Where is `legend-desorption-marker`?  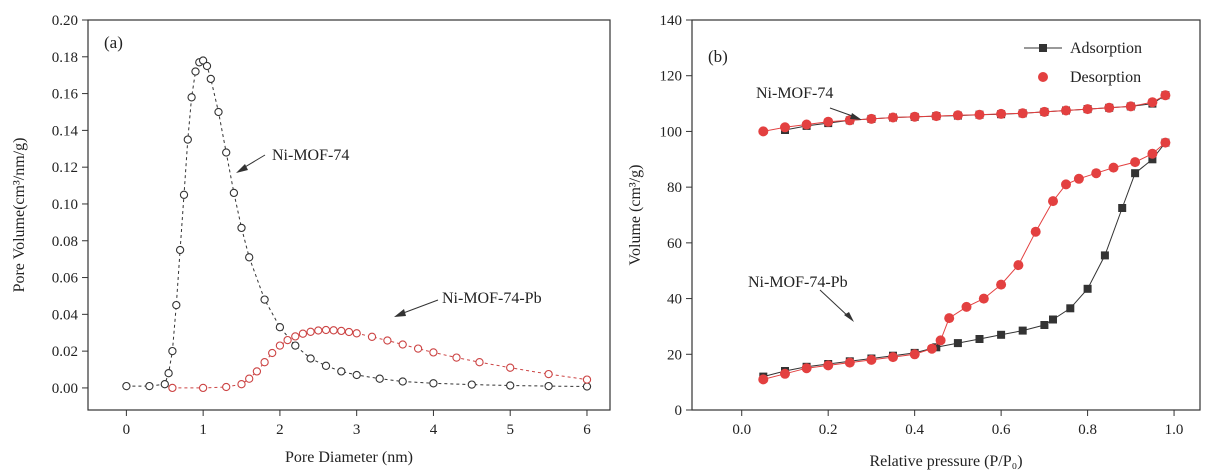 legend-desorption-marker is located at coordinates (1043, 77).